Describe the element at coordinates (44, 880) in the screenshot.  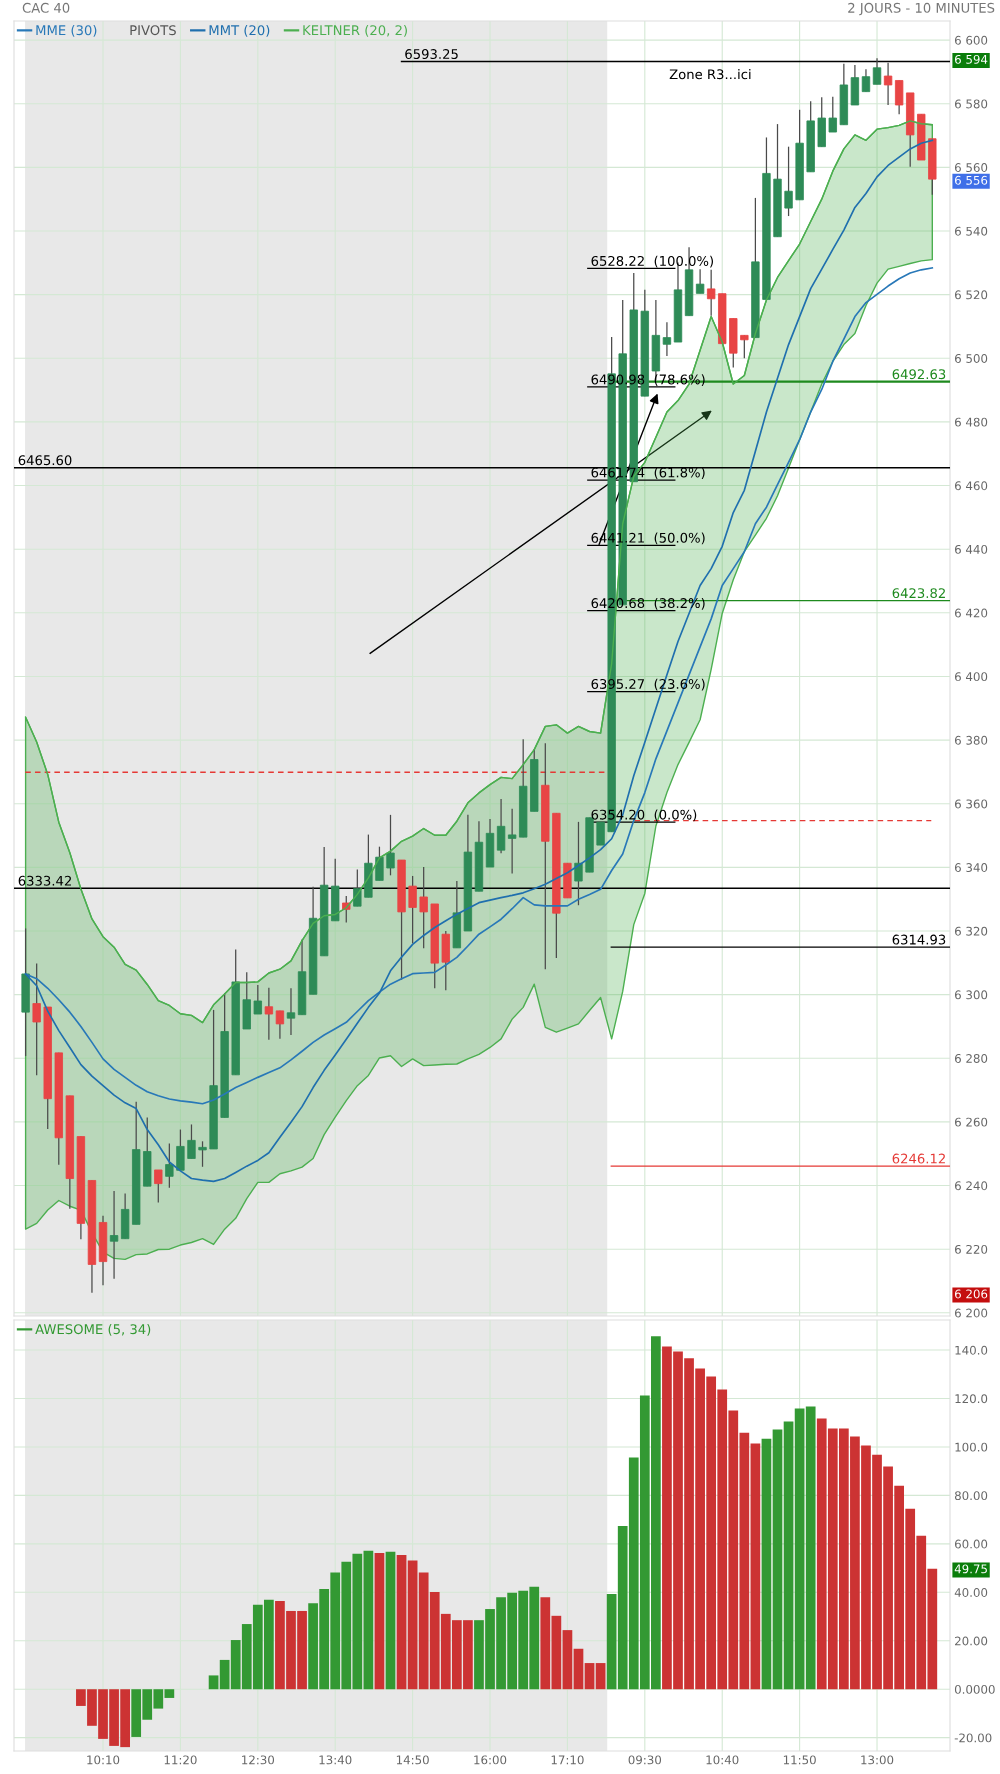
I see `ref-line-label: 6333.42` at that location.